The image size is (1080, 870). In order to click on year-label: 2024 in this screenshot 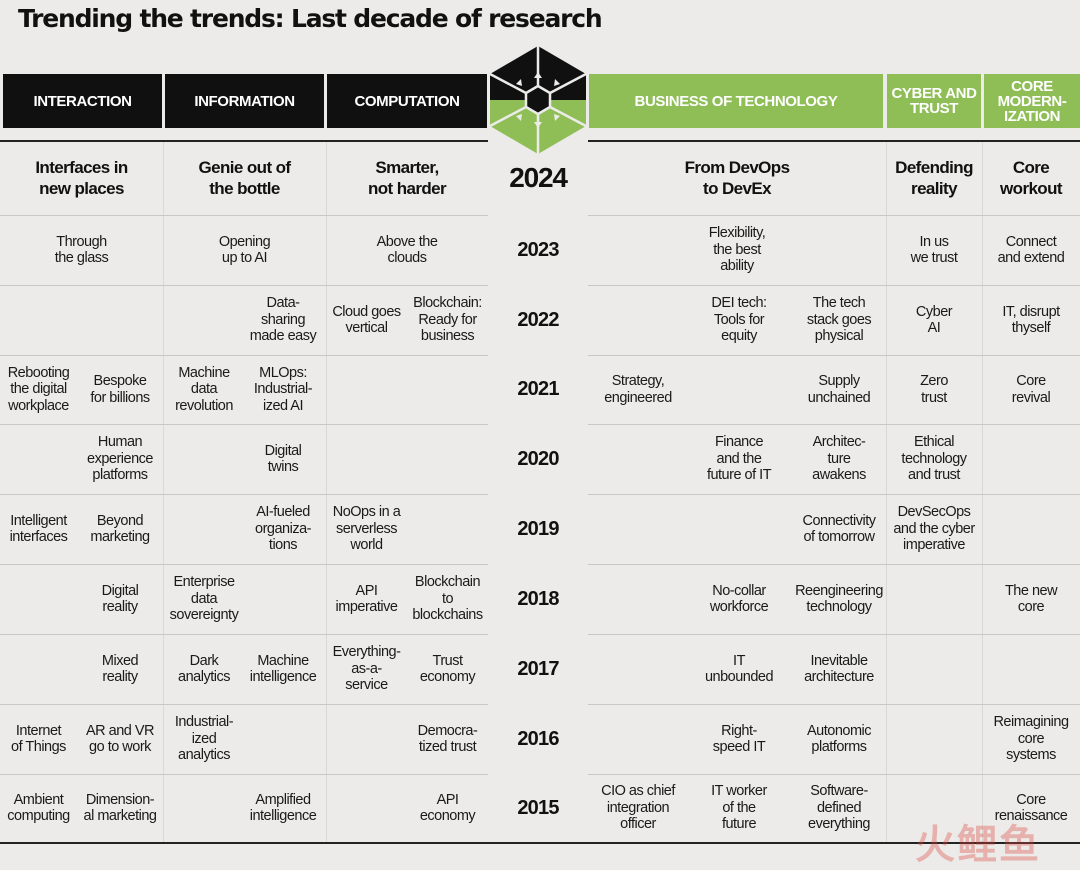, I will do `click(538, 177)`.